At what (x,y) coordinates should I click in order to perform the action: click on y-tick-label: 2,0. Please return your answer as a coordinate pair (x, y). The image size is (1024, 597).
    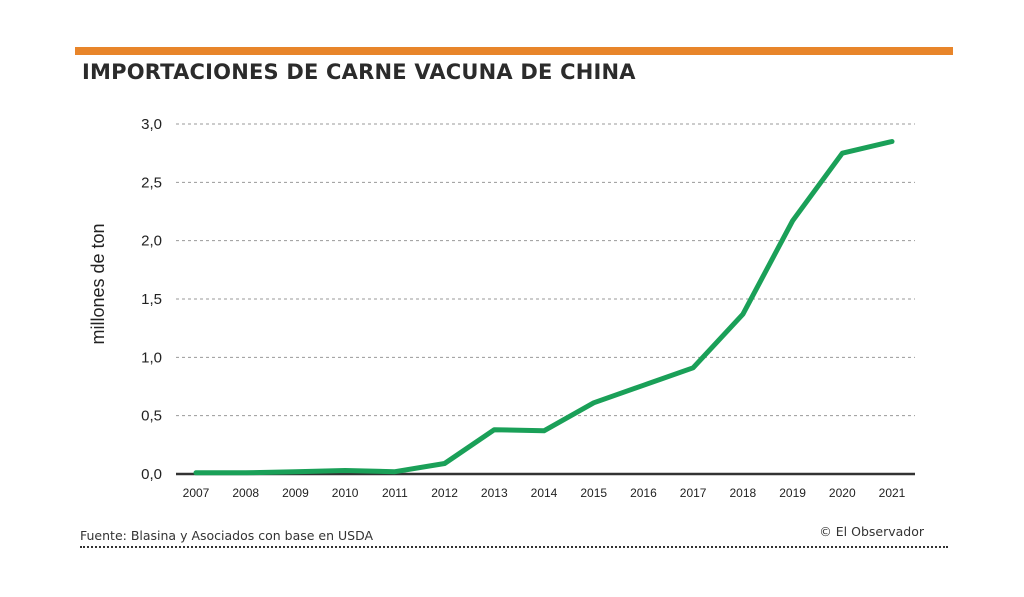
    Looking at the image, I should click on (151, 241).